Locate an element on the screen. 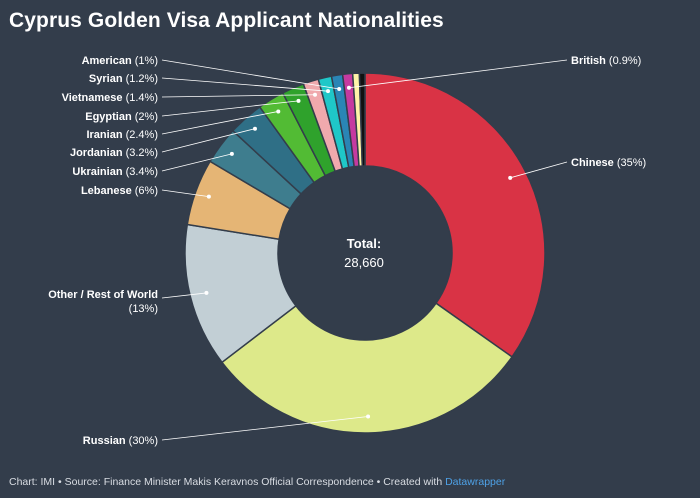 This screenshot has height=498, width=700. slice-label-name: Vietnamese is located at coordinates (94, 98).